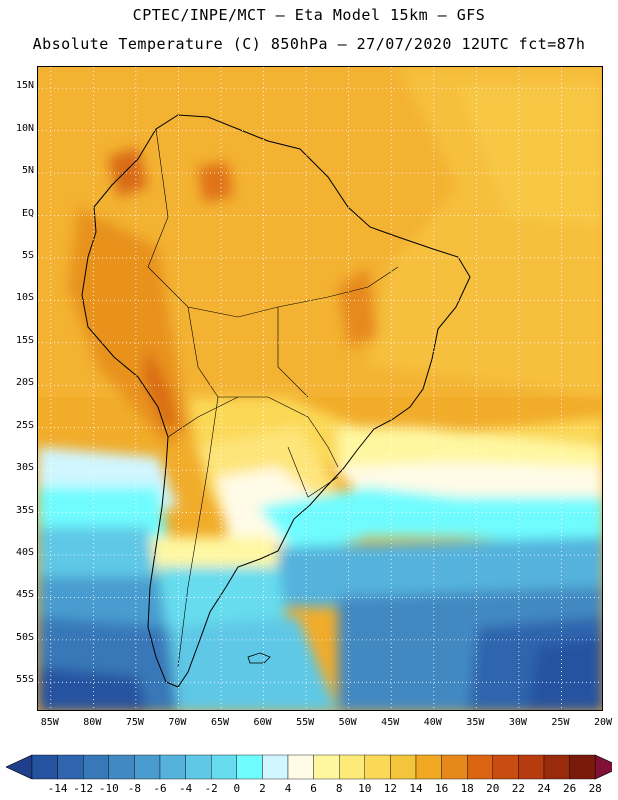 Image resolution: width=618 pixels, height=800 pixels. Describe the element at coordinates (24, 340) in the screenshot. I see `latitude-label: 15S` at that location.